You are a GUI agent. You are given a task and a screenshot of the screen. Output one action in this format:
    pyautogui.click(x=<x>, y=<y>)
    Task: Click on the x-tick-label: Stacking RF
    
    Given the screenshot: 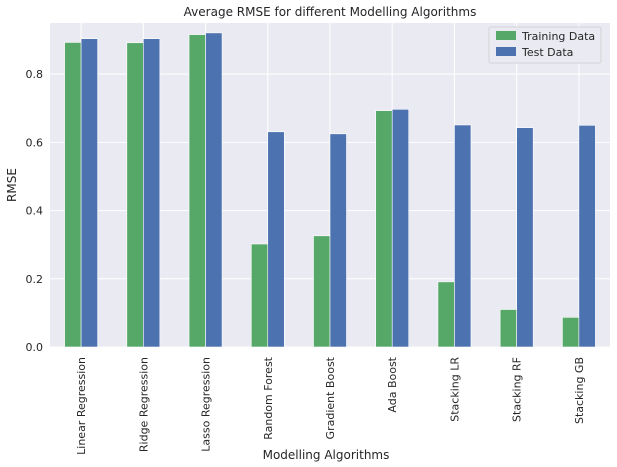 What is the action you would take?
    pyautogui.click(x=517, y=389)
    